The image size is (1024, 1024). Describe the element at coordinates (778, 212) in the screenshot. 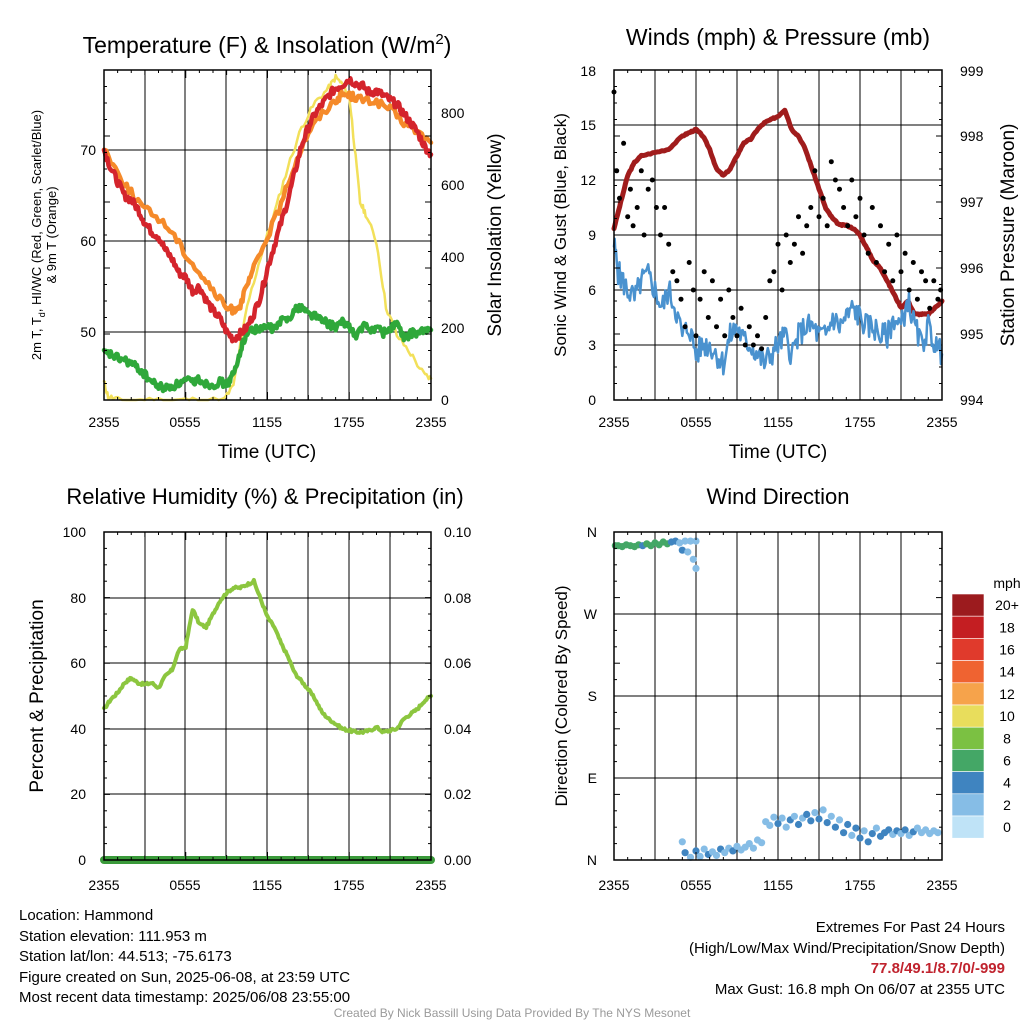

I see `pressure-line` at that location.